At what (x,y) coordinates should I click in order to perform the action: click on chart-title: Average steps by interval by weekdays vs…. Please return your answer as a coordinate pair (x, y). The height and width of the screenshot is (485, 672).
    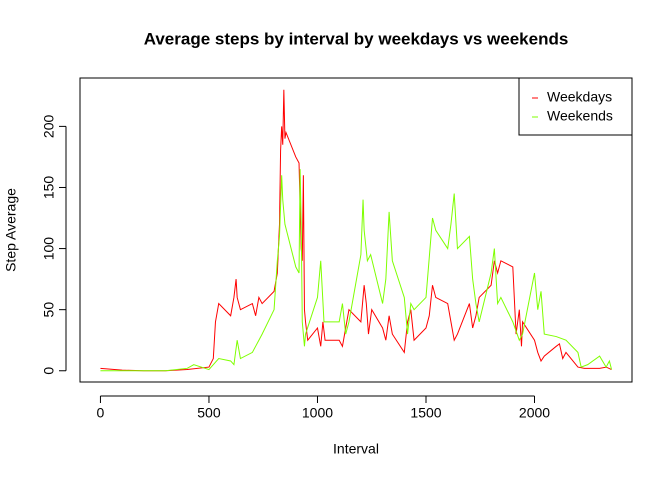
    Looking at the image, I should click on (356, 38).